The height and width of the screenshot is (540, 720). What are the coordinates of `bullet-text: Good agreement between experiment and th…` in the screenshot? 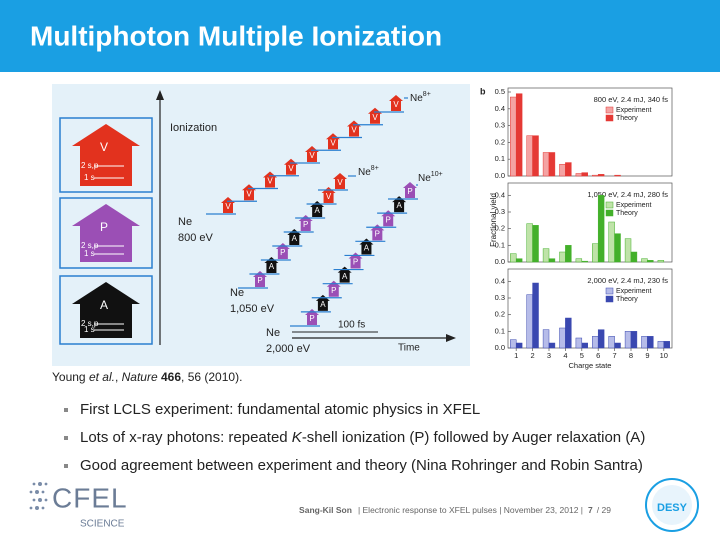 It's located at (361, 465).